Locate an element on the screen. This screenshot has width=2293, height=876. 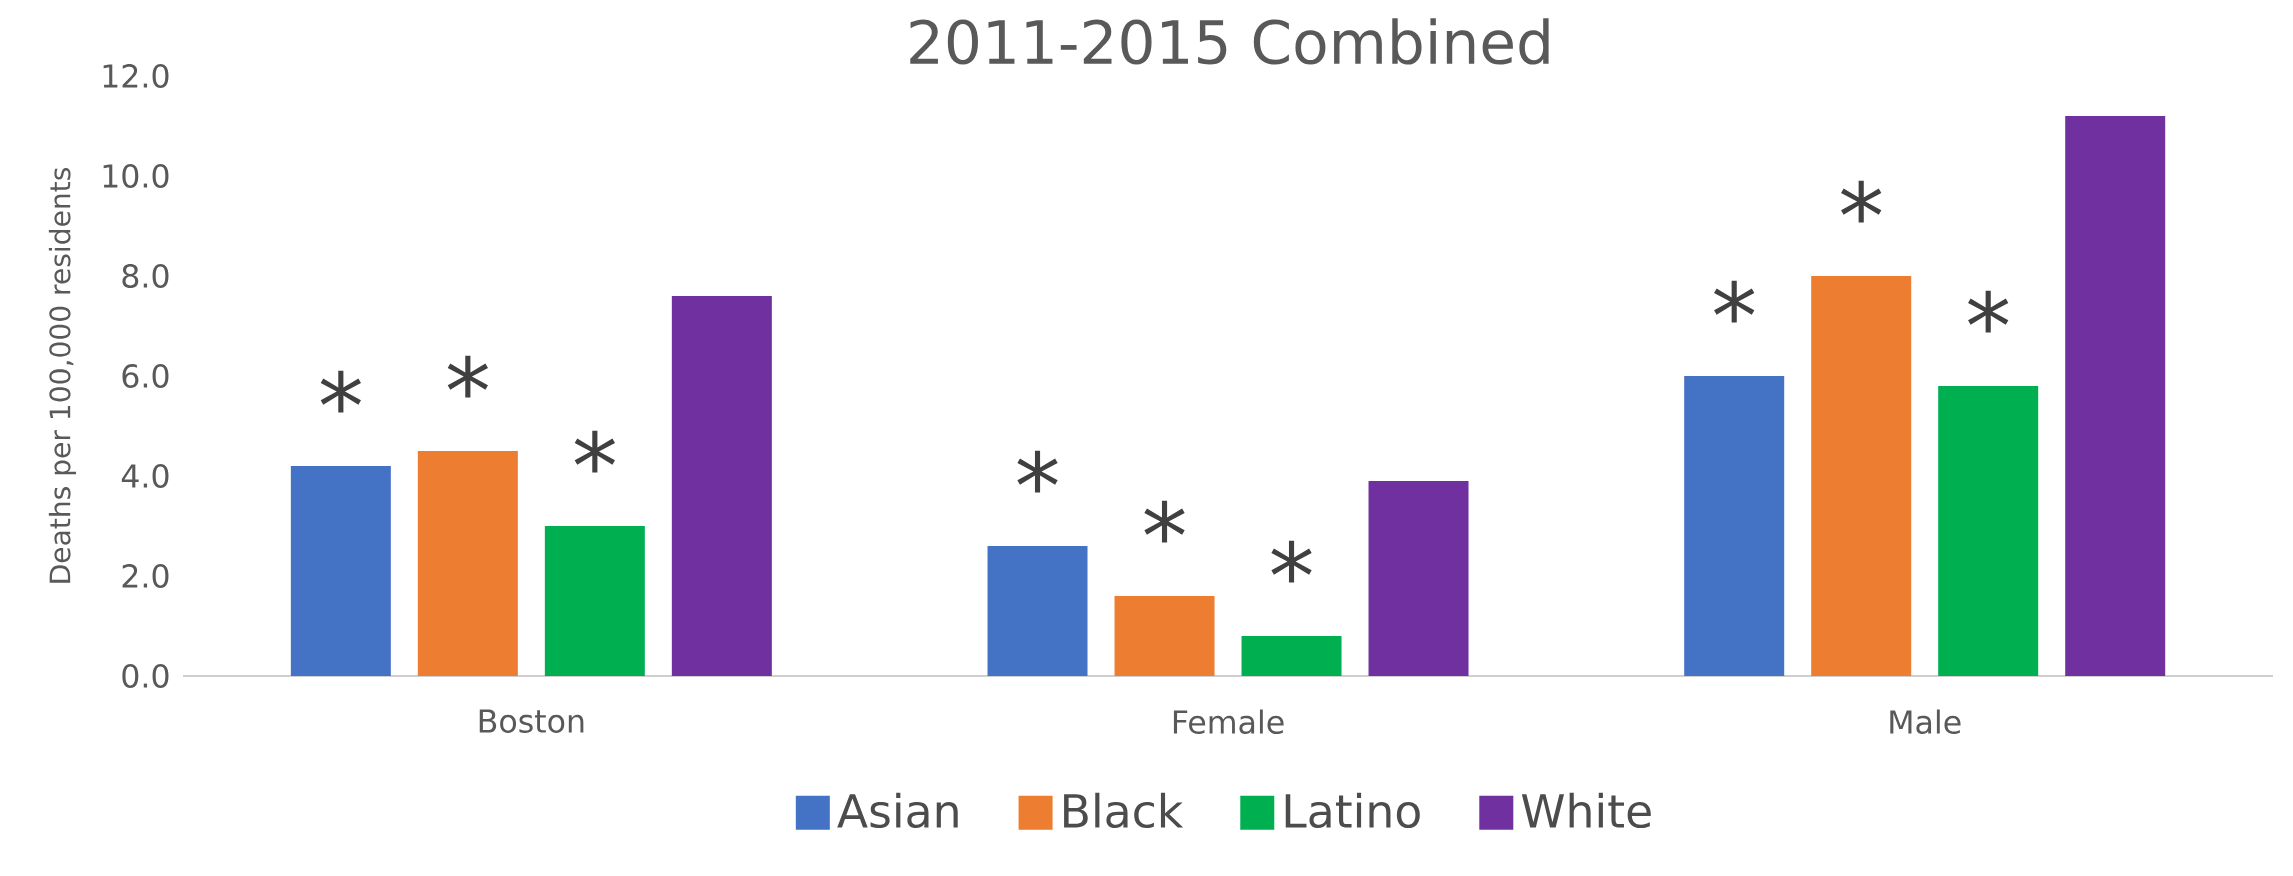
legend-label: Latino is located at coordinates (1352, 810).